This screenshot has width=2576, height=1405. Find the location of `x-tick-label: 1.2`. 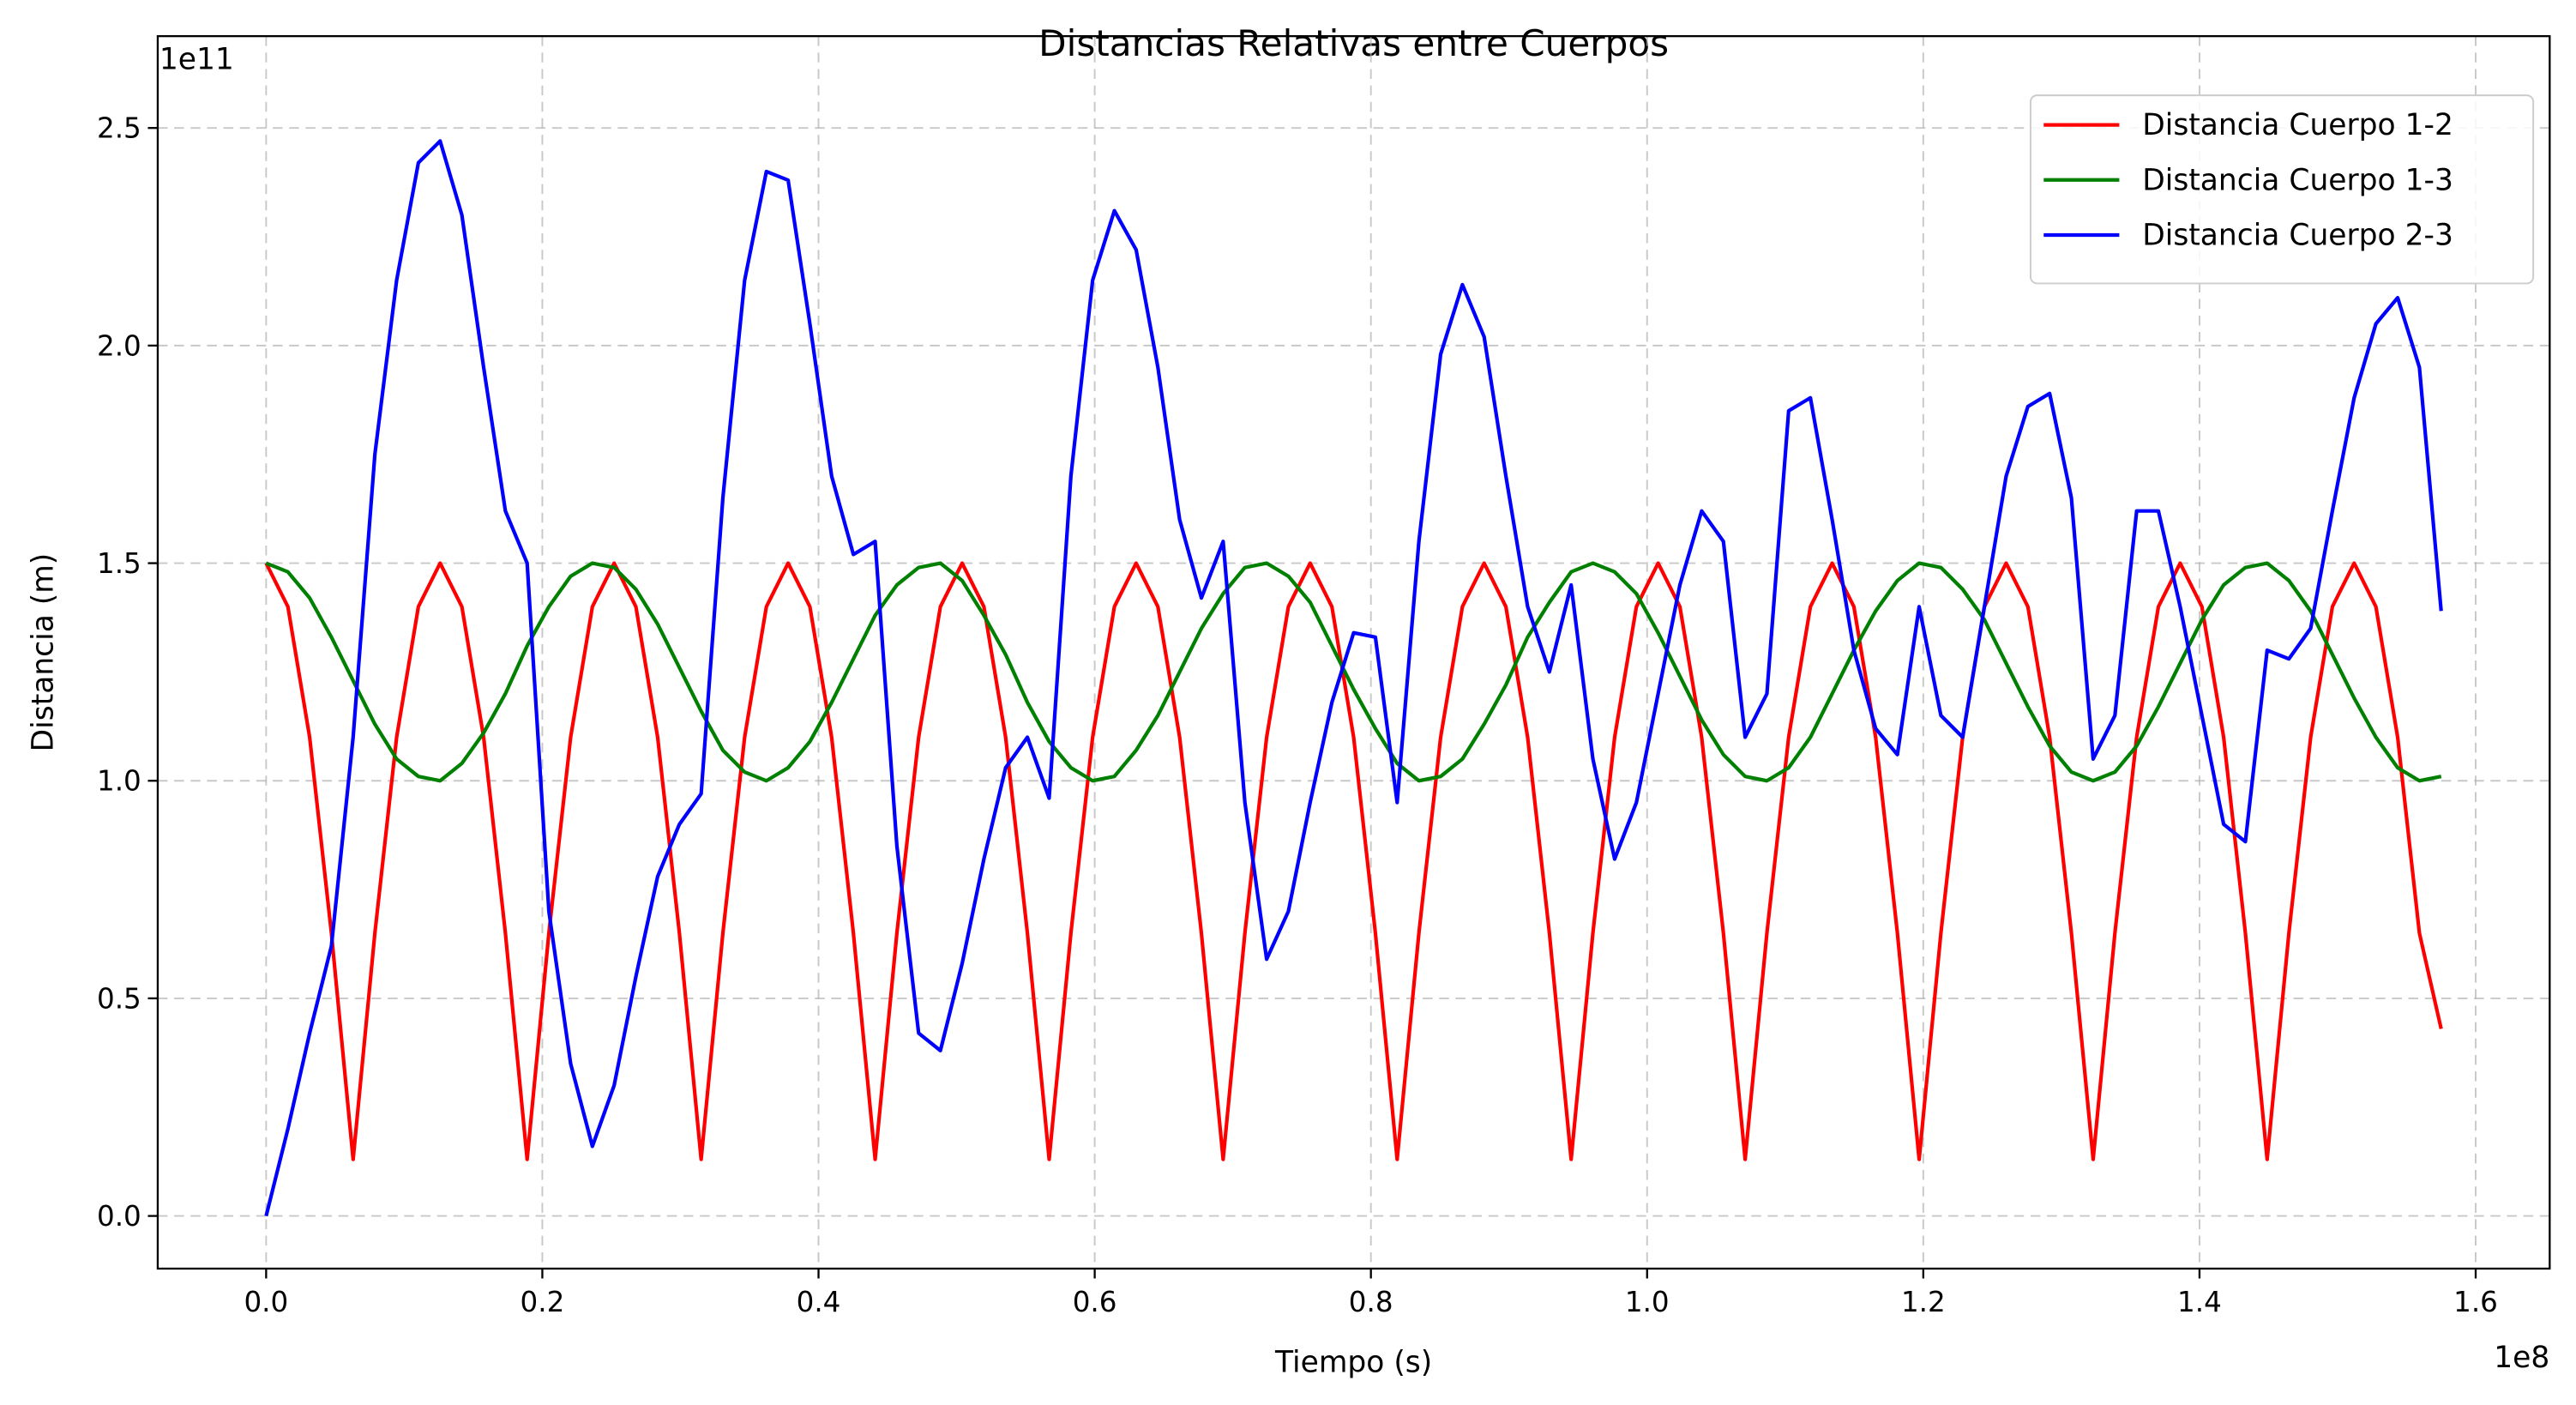

x-tick-label: 1.2 is located at coordinates (1923, 1302).